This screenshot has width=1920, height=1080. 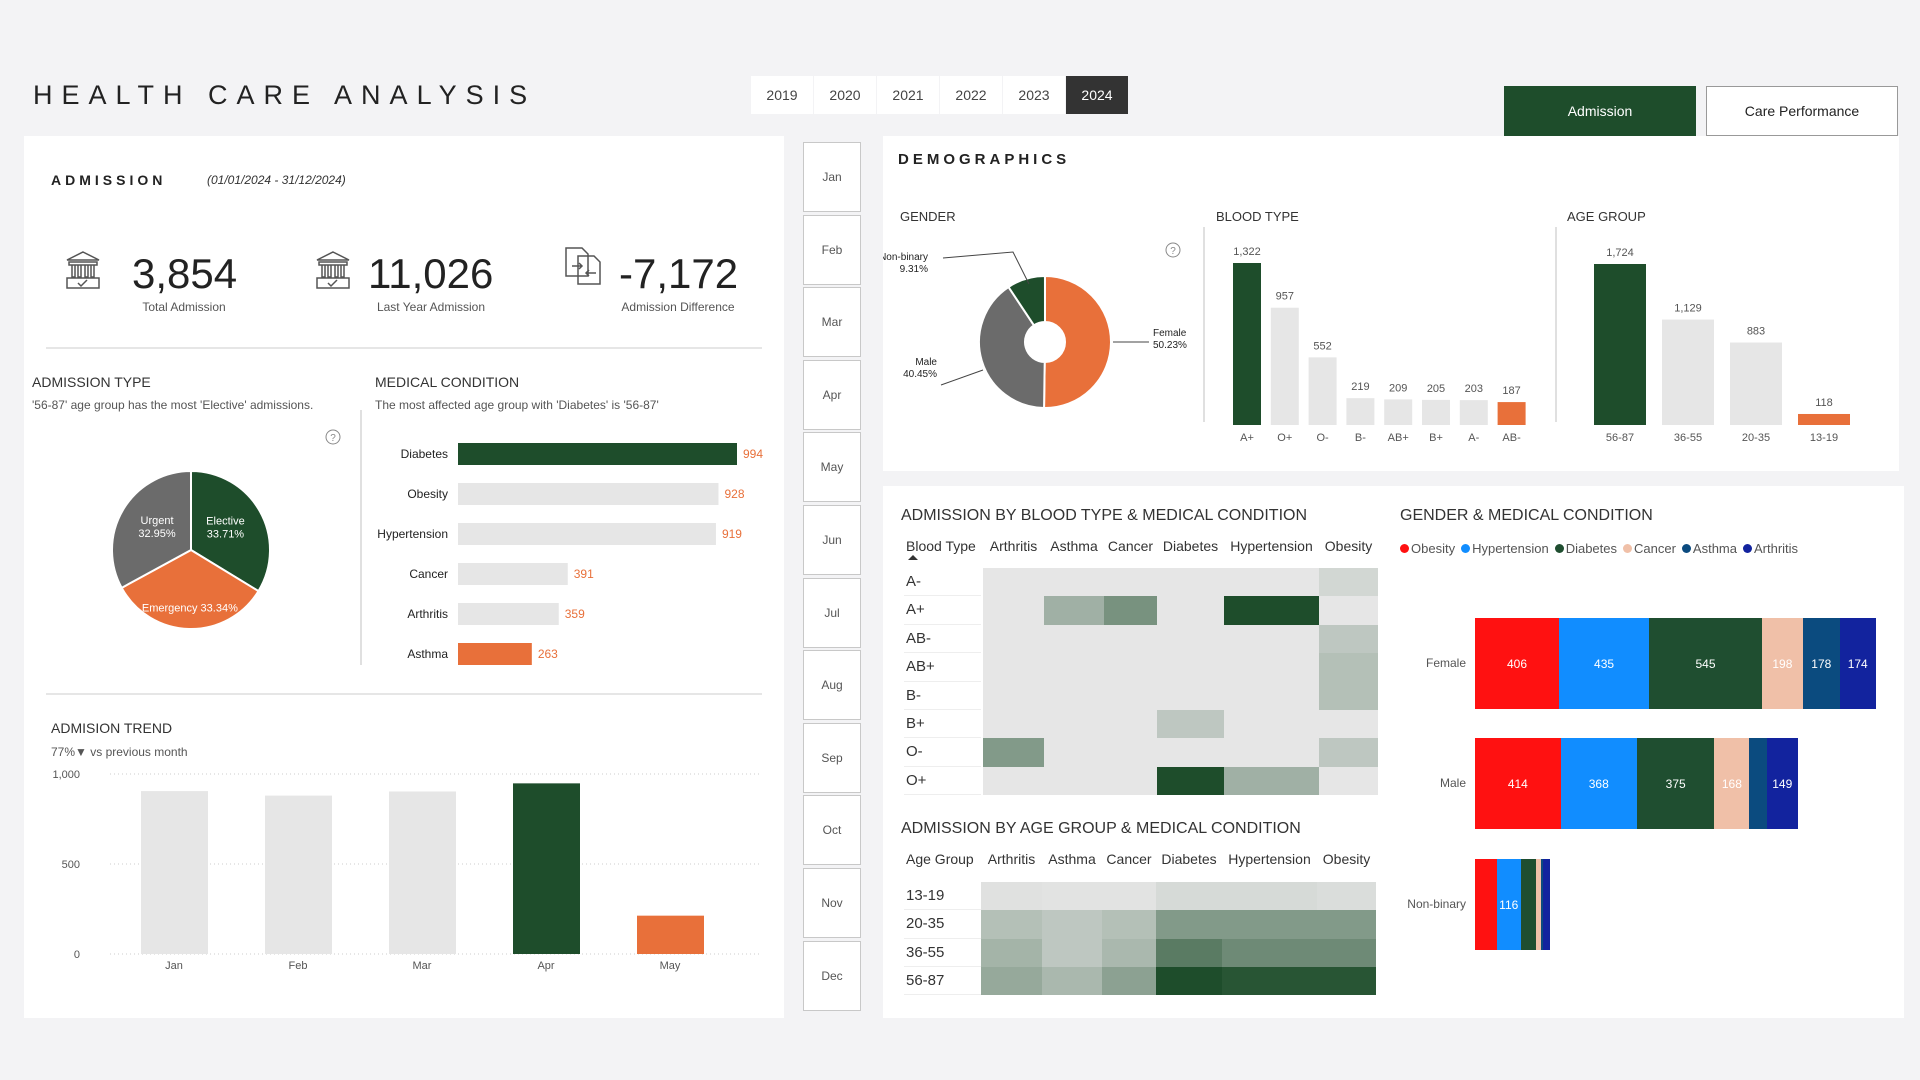 I want to click on bar-hypertension, so click(x=587, y=534).